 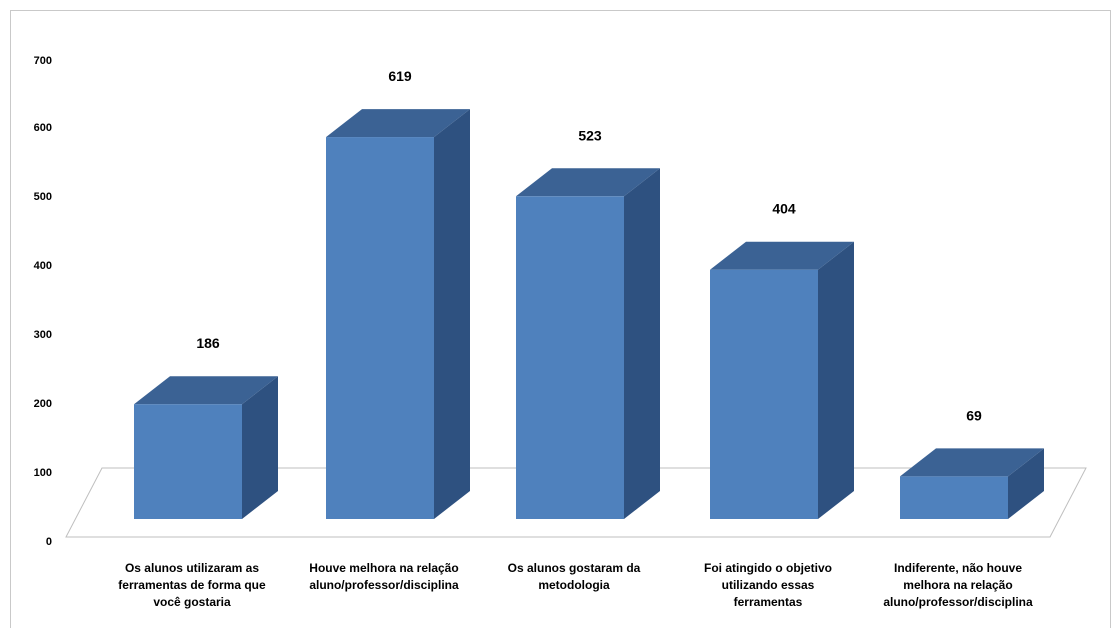 I want to click on category-label: Os alunos gostaram da metodologia, so click(x=574, y=576).